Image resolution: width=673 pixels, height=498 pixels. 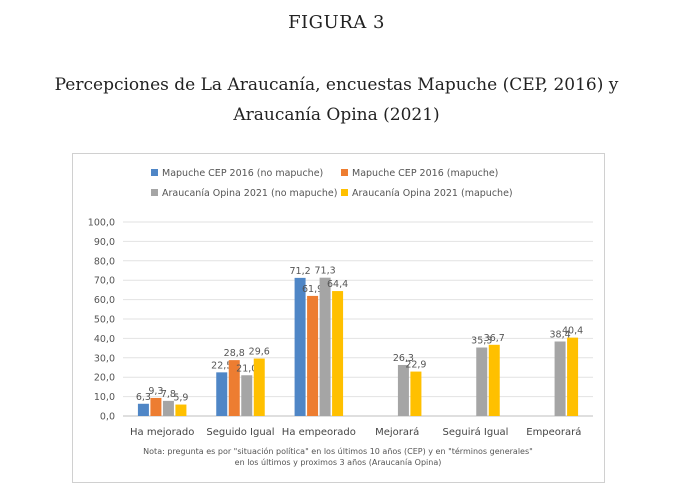 I want to click on x-tick-label-4: Mejorará, so click(x=397, y=432).